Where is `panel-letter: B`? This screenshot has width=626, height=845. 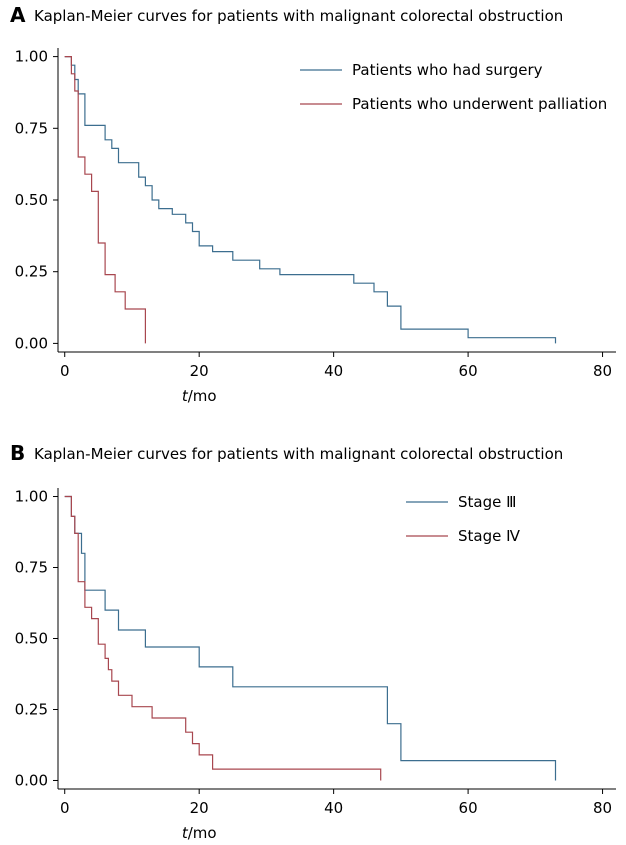 panel-letter: B is located at coordinates (17, 453).